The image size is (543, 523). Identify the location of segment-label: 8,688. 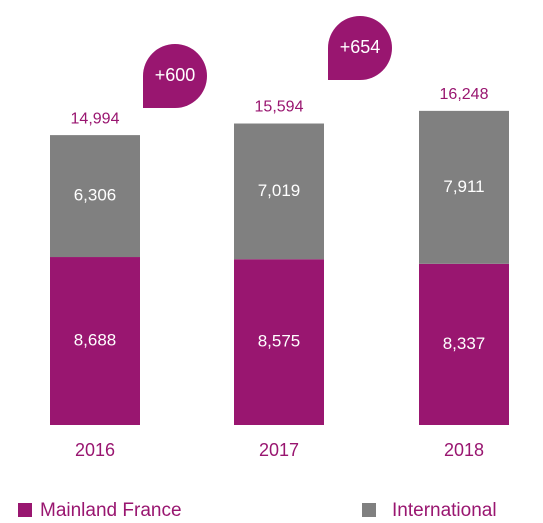
(95, 340).